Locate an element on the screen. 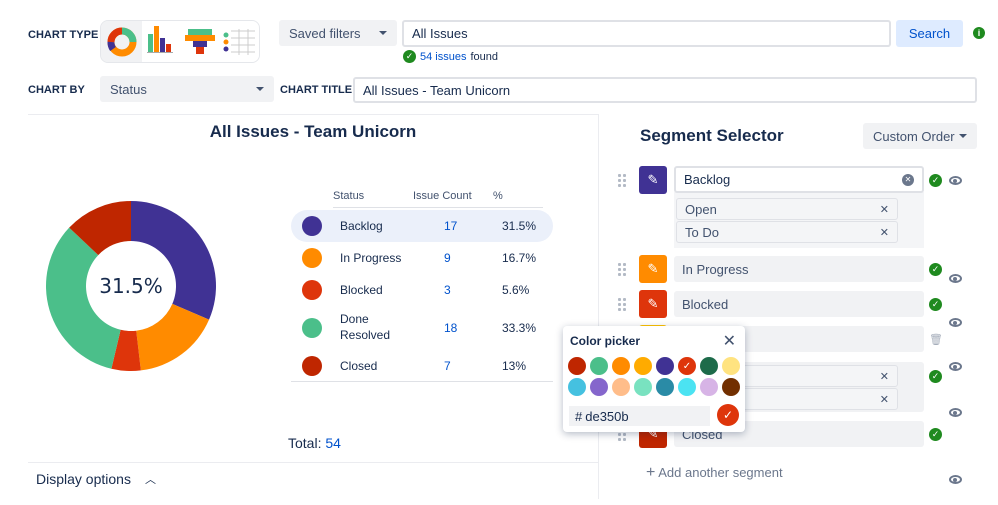  clear-icon: ✕ is located at coordinates (908, 179).